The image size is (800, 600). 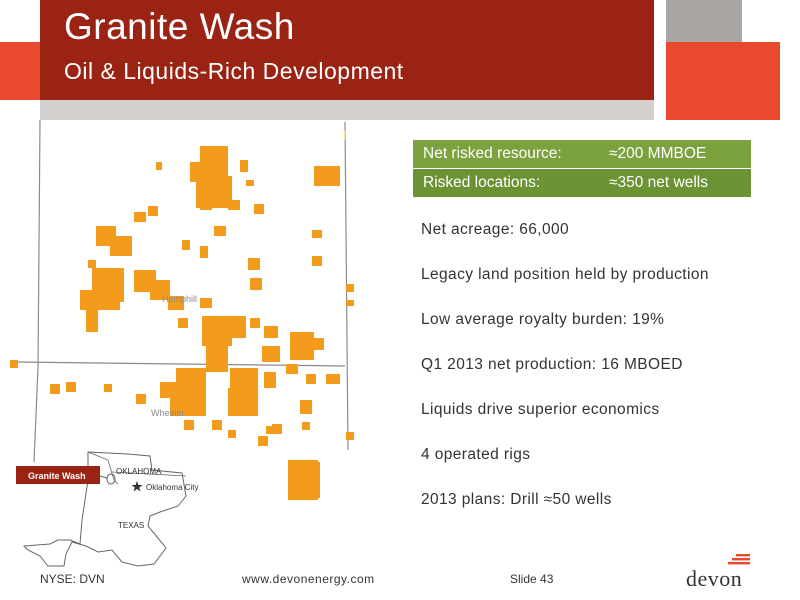 What do you see at coordinates (714, 578) in the screenshot?
I see `logo-wordmark: devon` at bounding box center [714, 578].